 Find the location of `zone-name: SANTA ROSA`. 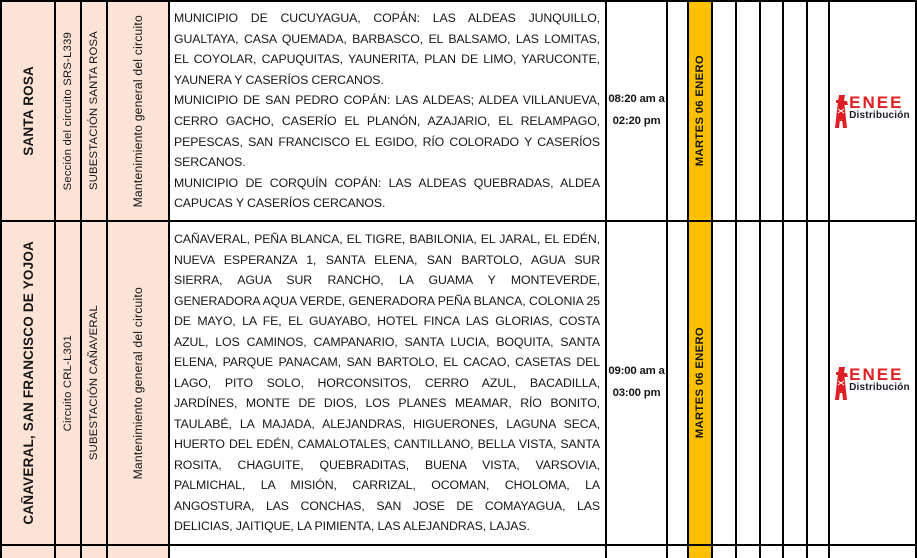

zone-name: SANTA ROSA is located at coordinates (28, 111).